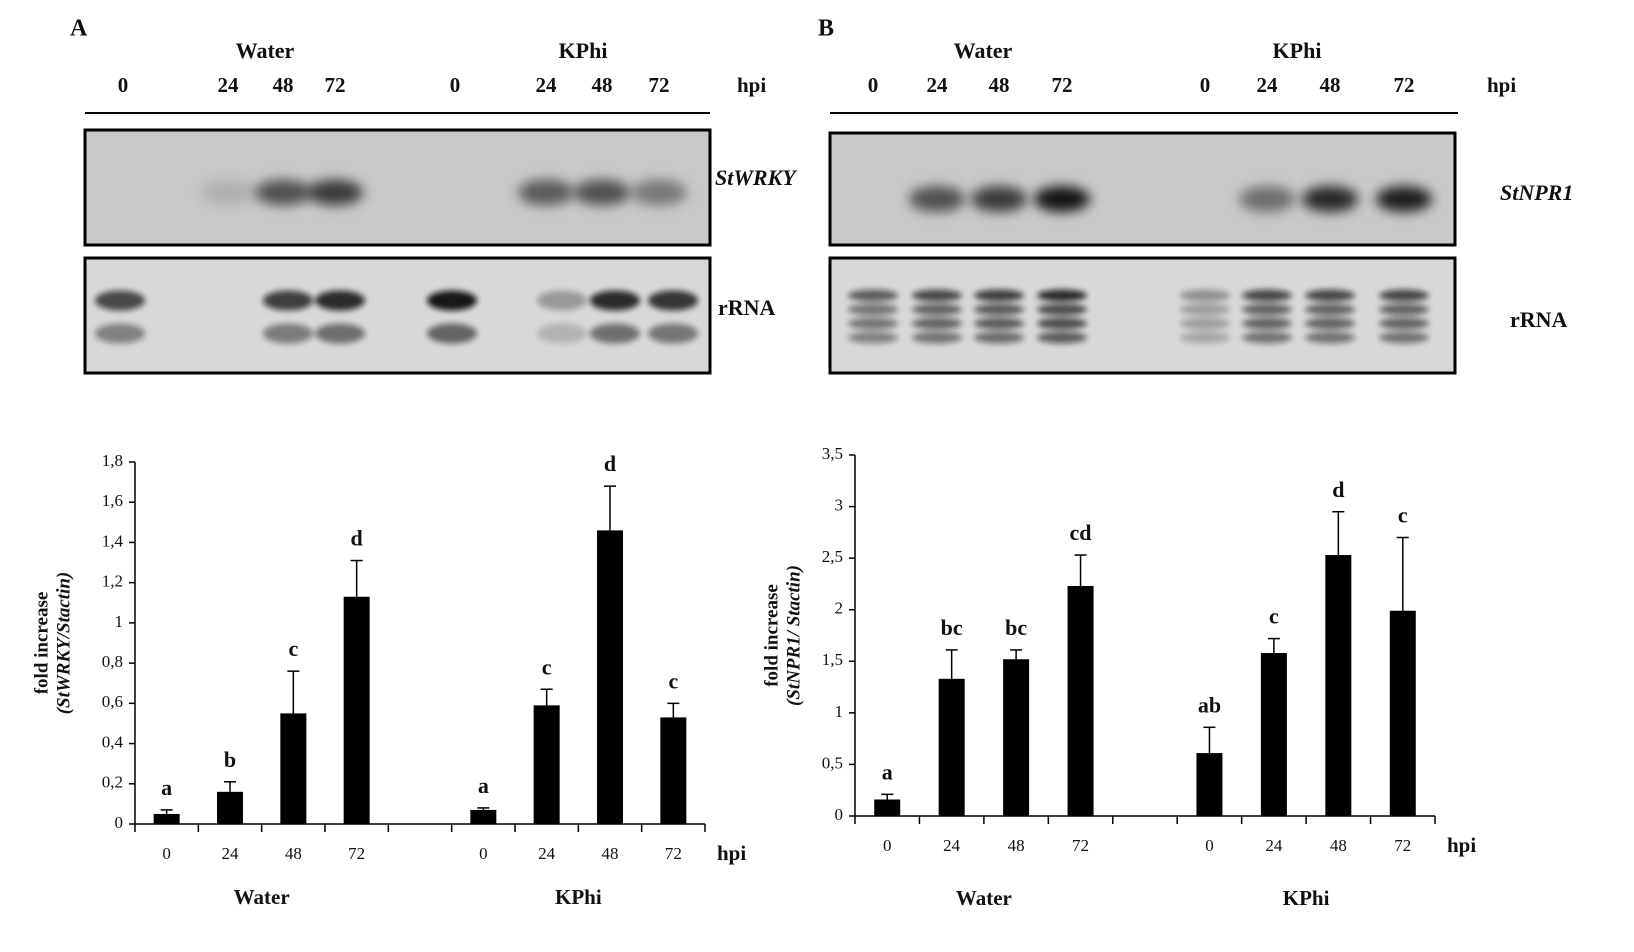 The image size is (1634, 952). I want to click on y-tick-label: 0,6, so click(112, 701).